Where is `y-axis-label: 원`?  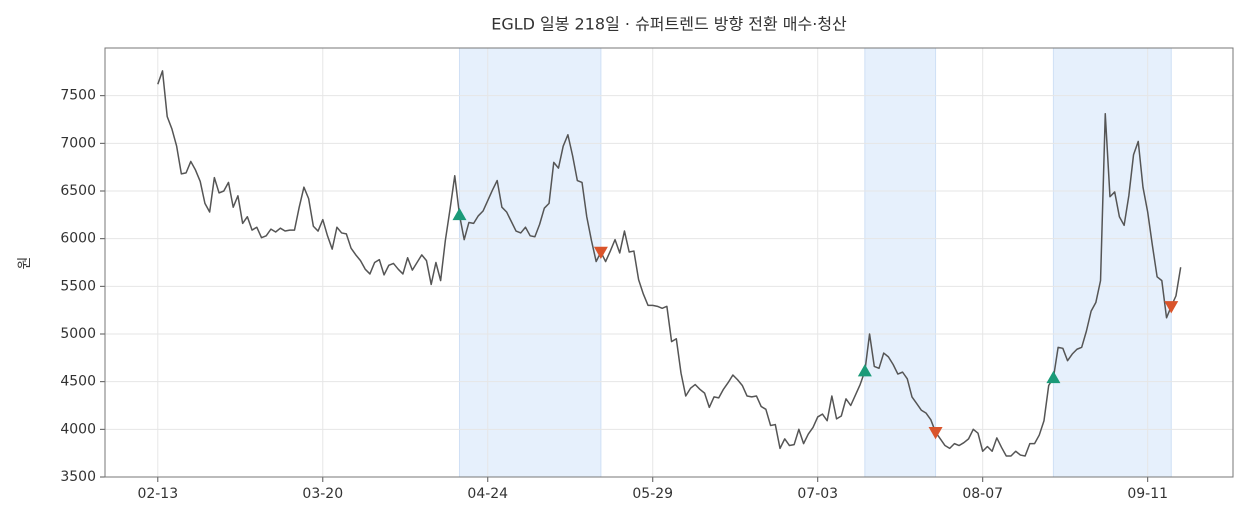 y-axis-label: 원 is located at coordinates (25, 263).